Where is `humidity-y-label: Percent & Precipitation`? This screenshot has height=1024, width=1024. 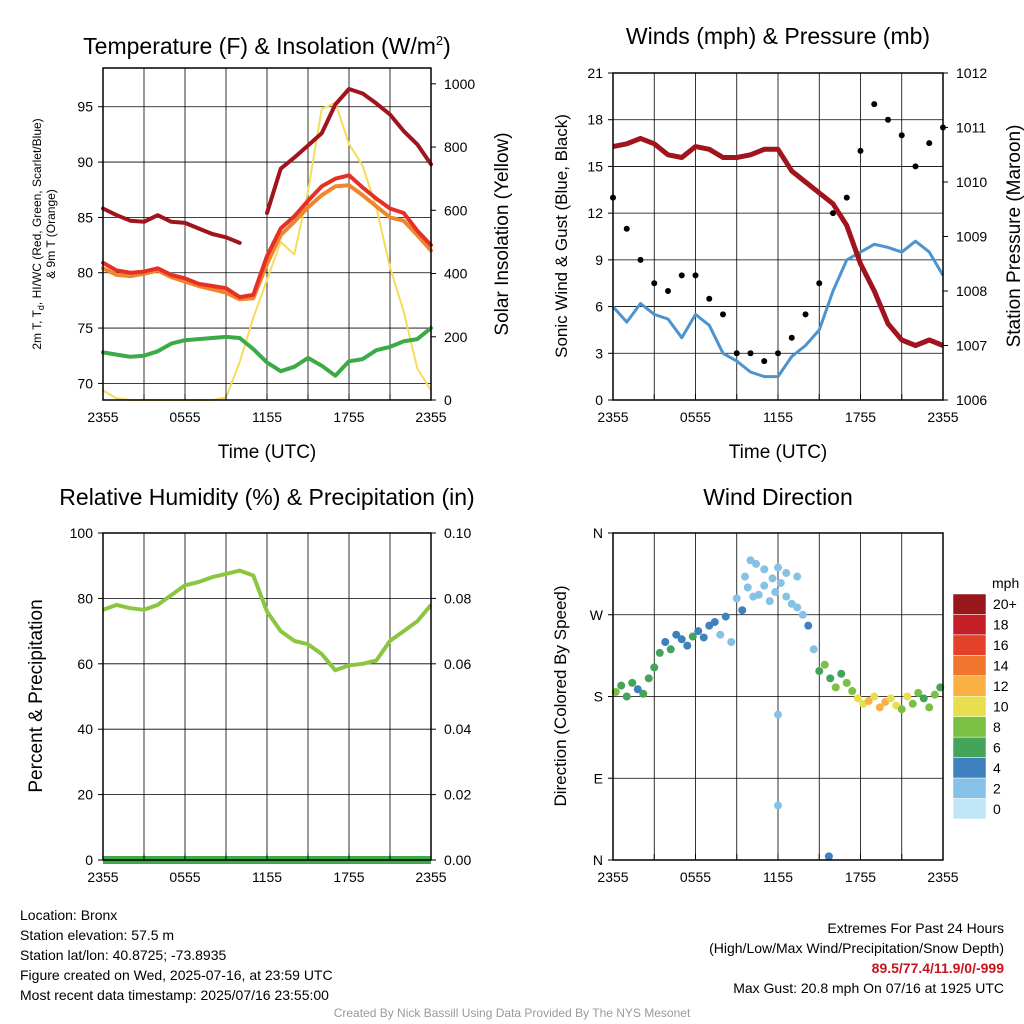
humidity-y-label: Percent & Precipitation is located at coordinates (36, 695).